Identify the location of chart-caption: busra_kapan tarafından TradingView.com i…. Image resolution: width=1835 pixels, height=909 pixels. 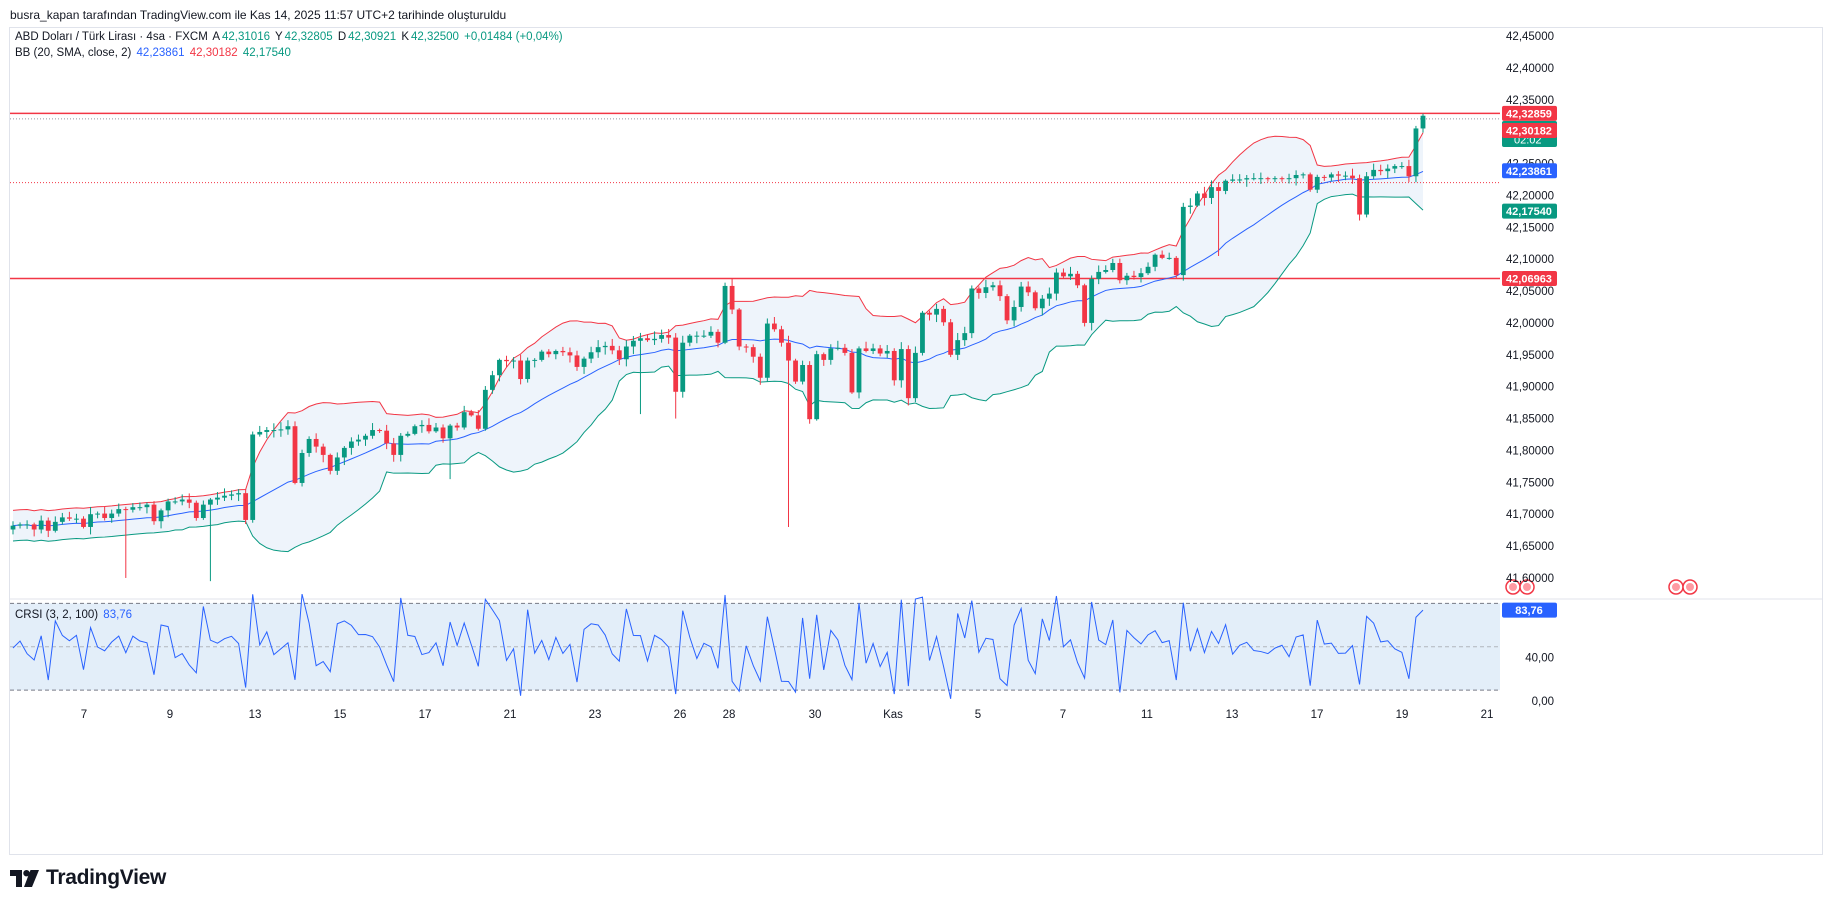
(258, 15).